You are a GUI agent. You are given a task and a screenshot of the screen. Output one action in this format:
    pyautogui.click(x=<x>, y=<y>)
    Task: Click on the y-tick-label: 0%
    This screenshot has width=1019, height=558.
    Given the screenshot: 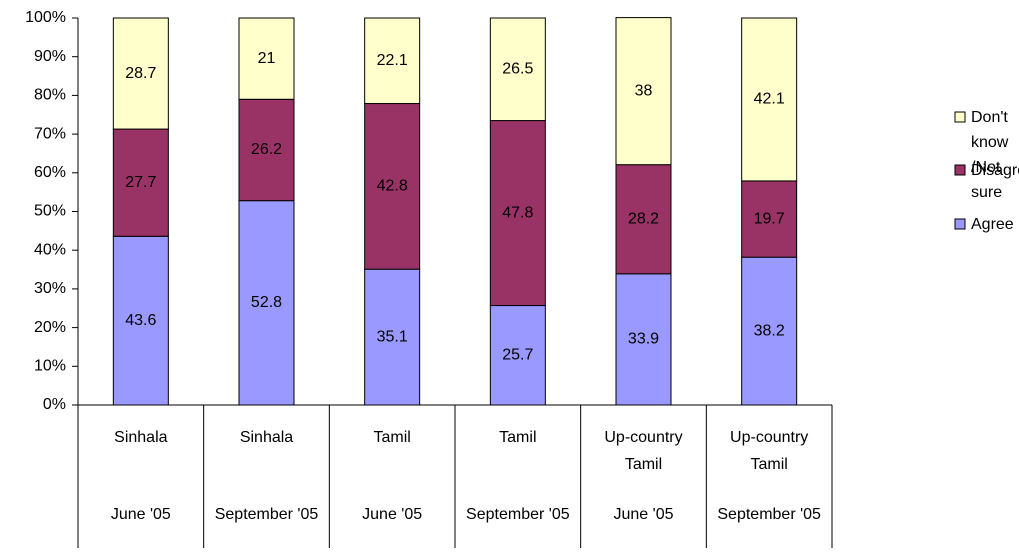 What is the action you would take?
    pyautogui.click(x=54, y=404)
    